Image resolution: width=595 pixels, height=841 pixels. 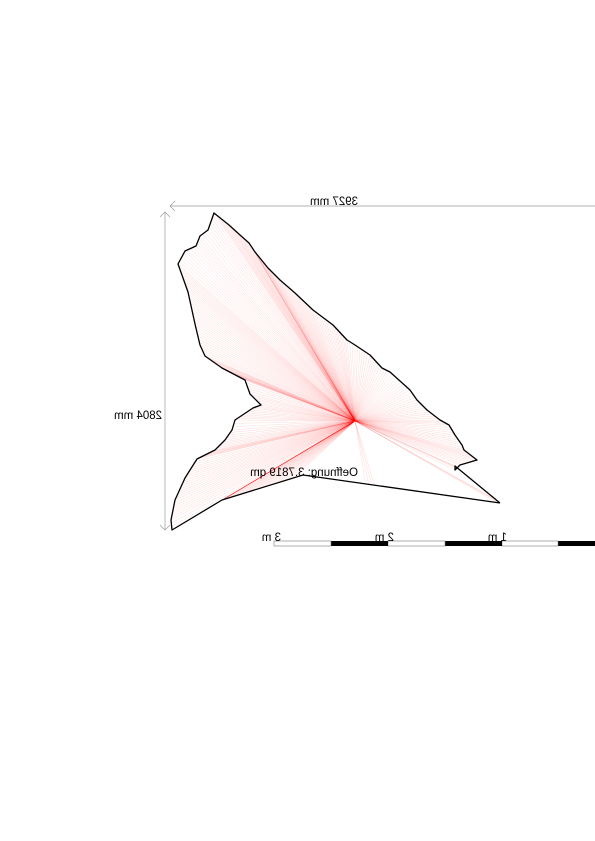 What do you see at coordinates (384, 538) in the screenshot?
I see `scale-label-2m: 2 m` at bounding box center [384, 538].